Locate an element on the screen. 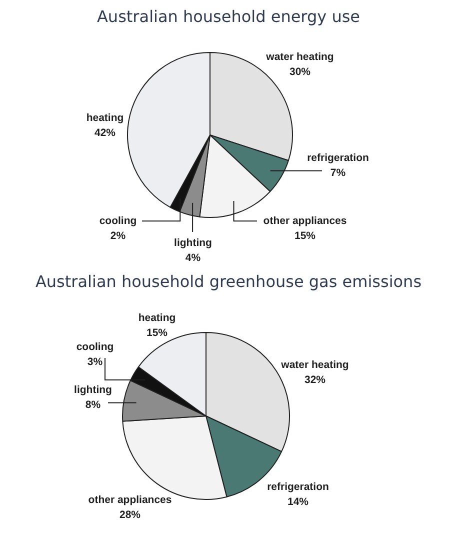 Image resolution: width=457 pixels, height=533 pixels. data-label: 4% is located at coordinates (193, 258).